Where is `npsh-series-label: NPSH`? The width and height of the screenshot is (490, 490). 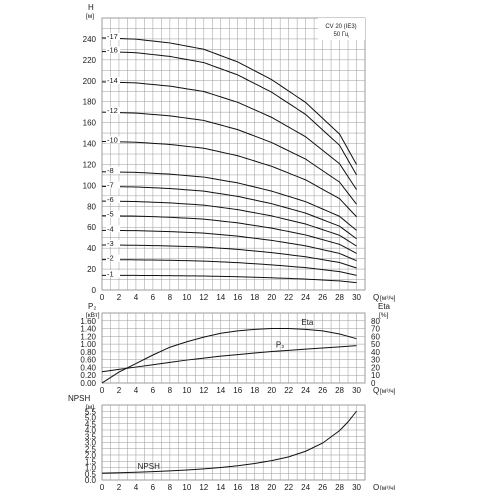 npsh-series-label: NPSH is located at coordinates (149, 466).